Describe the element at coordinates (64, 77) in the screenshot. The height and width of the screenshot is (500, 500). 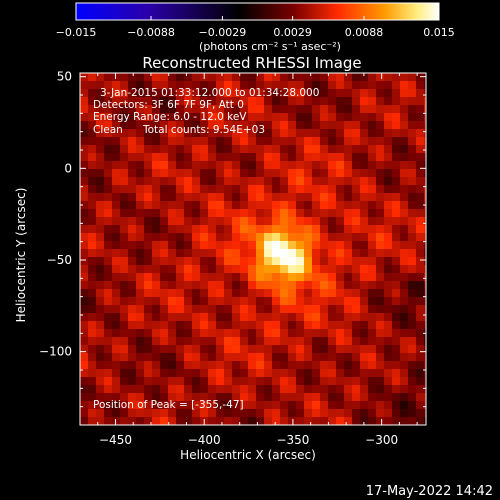
I see `y-tick-label: 50` at that location.